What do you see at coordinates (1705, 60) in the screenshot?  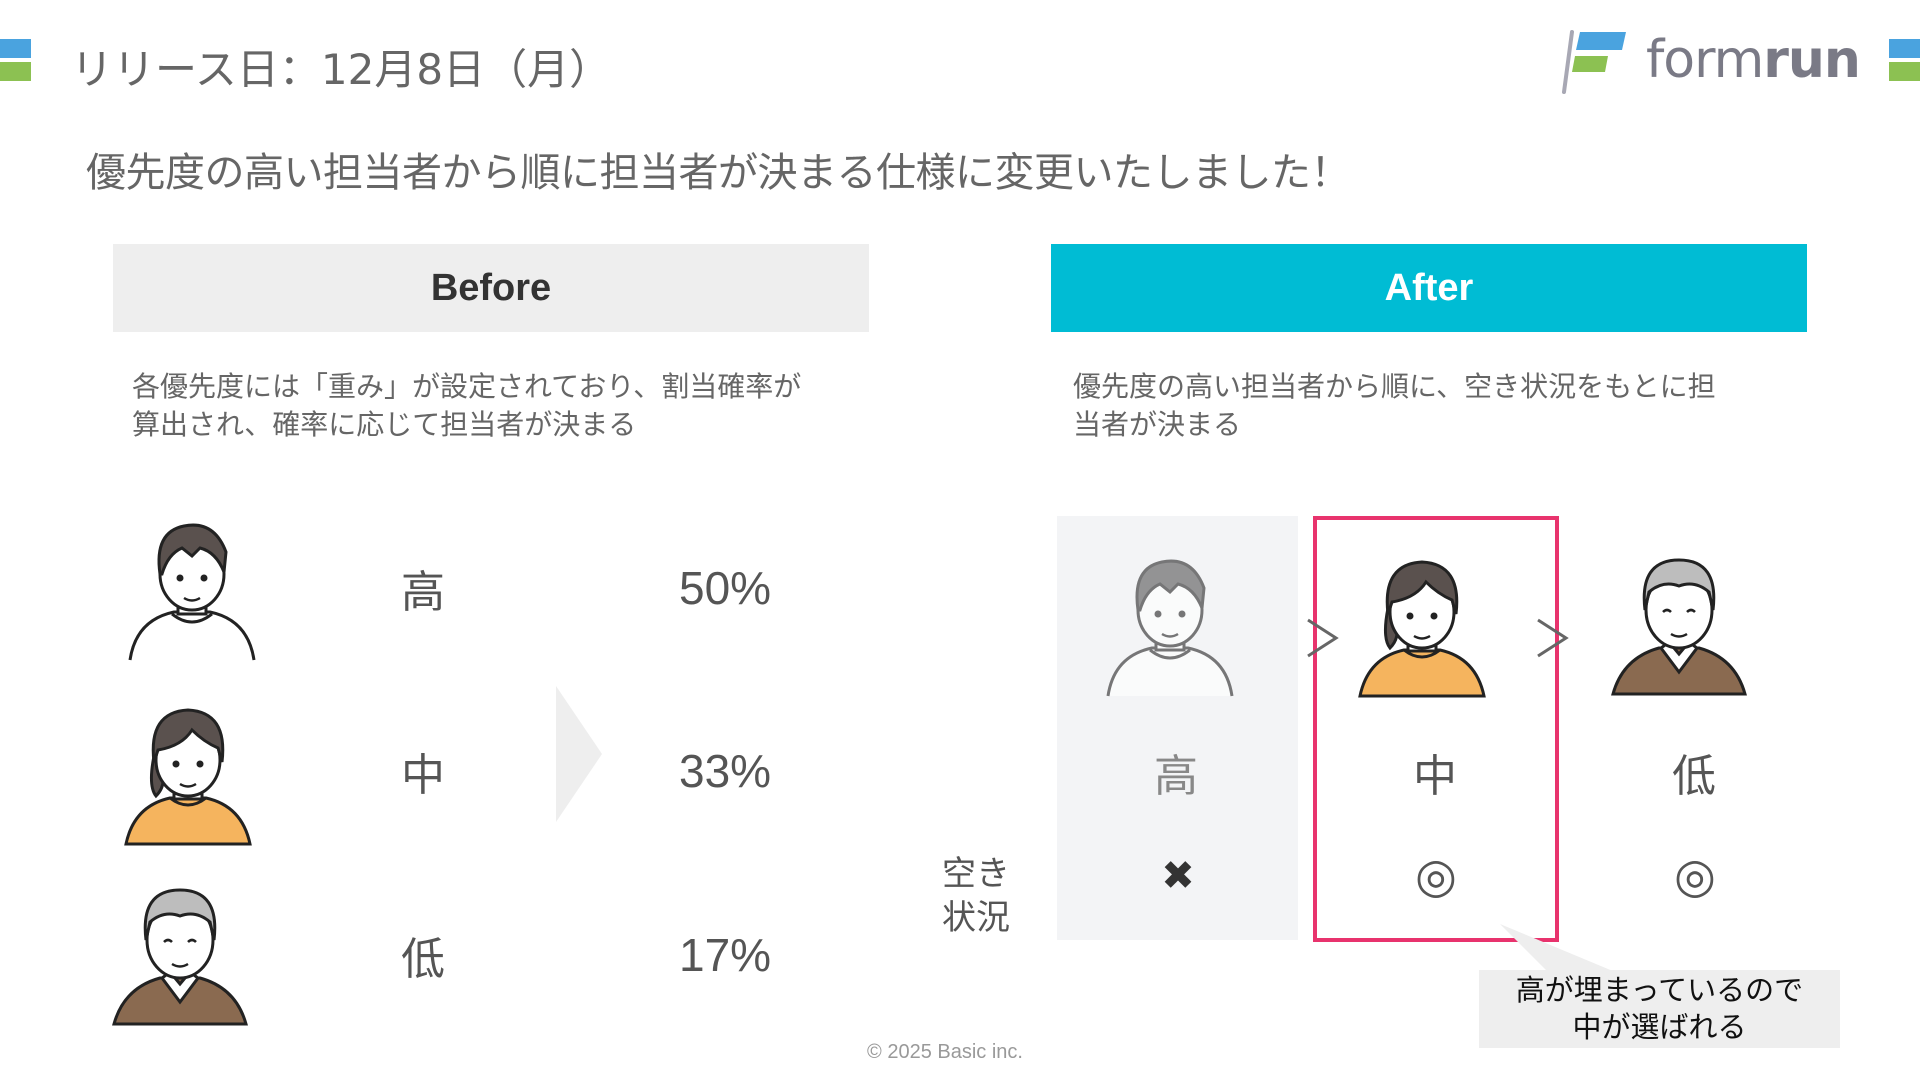 I see `logo-text: form` at bounding box center [1705, 60].